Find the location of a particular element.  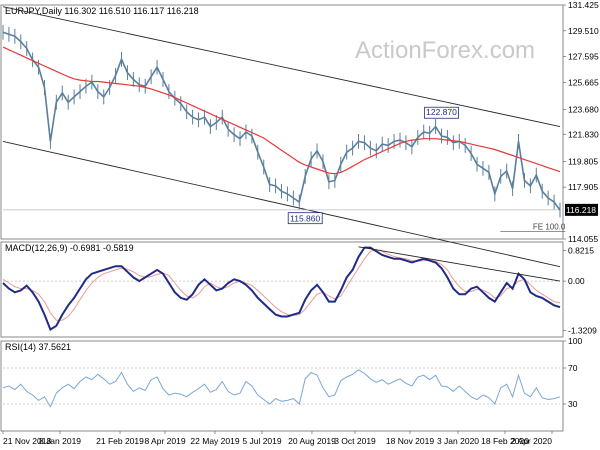

price-tick-label: 131.425 is located at coordinates (583, 5).